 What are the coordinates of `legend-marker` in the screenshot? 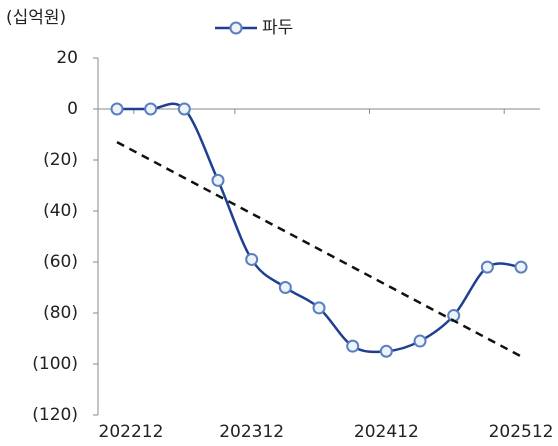 It's located at (236, 28).